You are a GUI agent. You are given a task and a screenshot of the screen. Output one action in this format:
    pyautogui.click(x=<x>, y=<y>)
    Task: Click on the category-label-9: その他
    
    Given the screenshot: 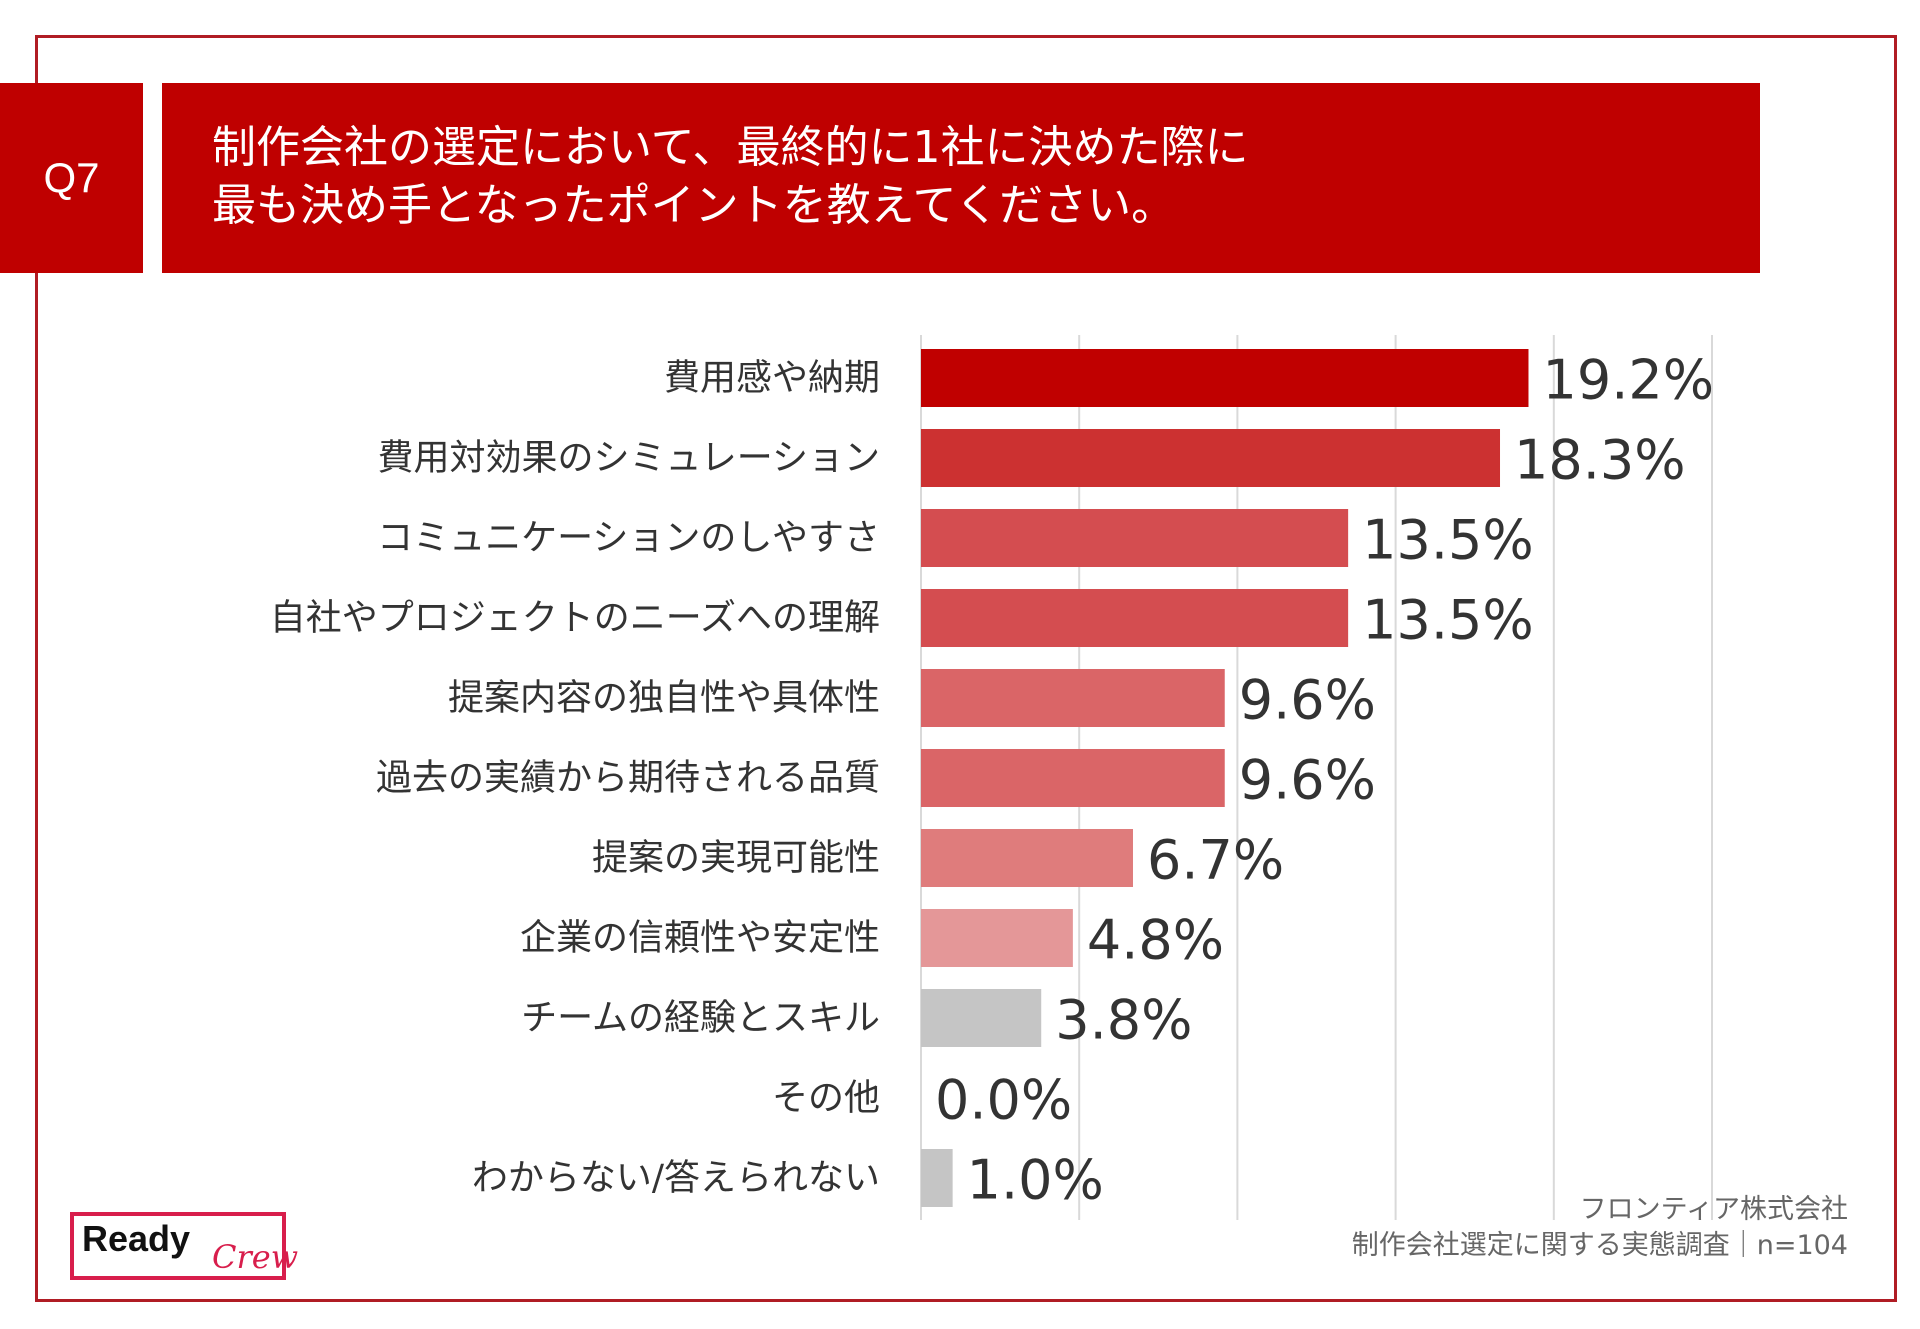 What is the action you would take?
    pyautogui.click(x=826, y=1098)
    